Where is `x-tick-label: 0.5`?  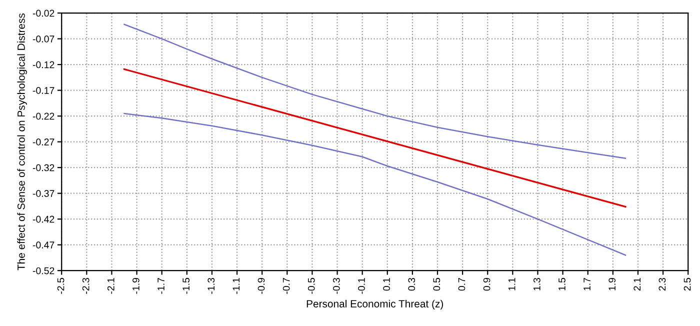 x-tick-label: 0.5 is located at coordinates (436, 284).